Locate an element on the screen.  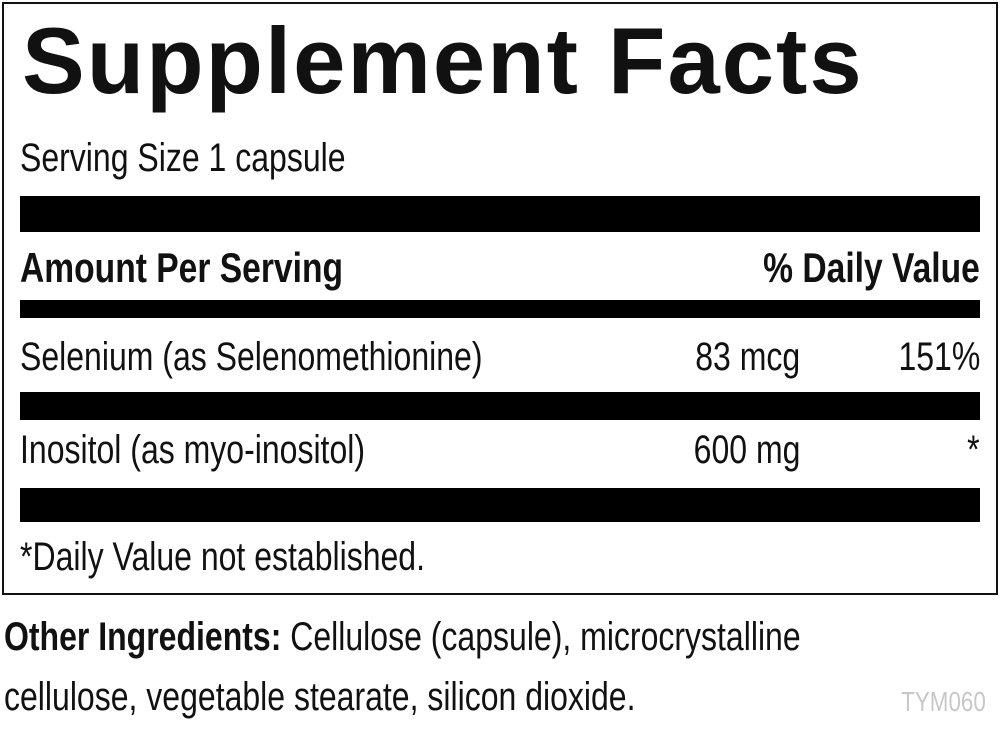
serving-size: Serving Size 1 capsule is located at coordinates (183, 158).